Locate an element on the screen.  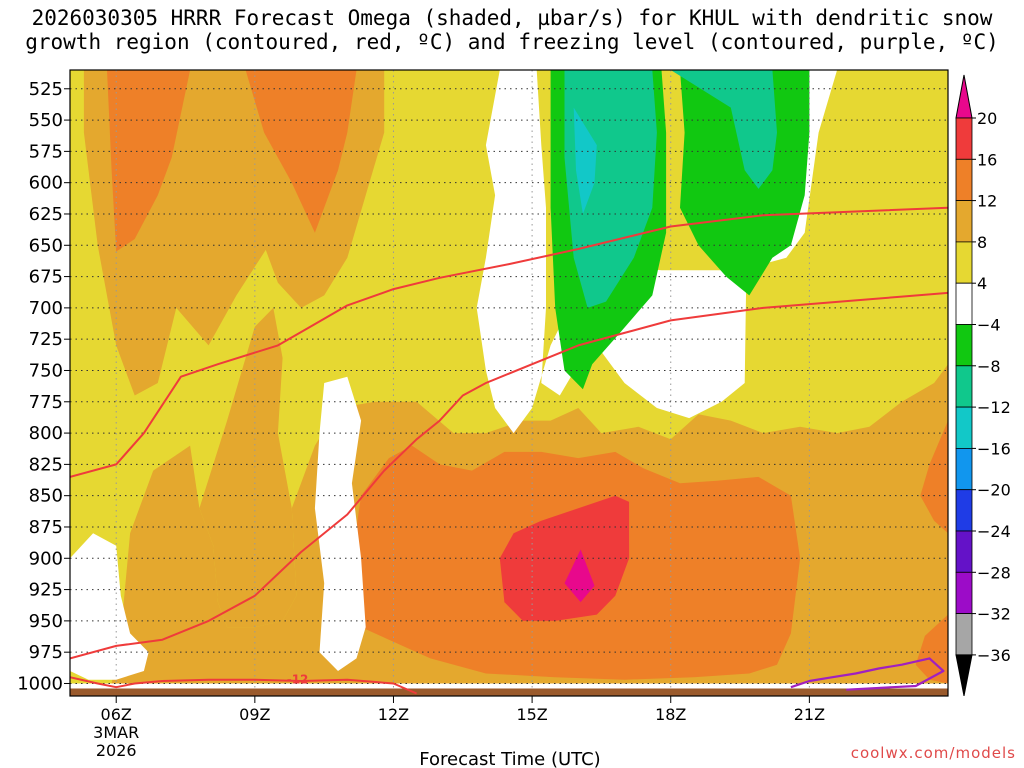
omega-region-sinking-weak-right is located at coordinates (745, 183).